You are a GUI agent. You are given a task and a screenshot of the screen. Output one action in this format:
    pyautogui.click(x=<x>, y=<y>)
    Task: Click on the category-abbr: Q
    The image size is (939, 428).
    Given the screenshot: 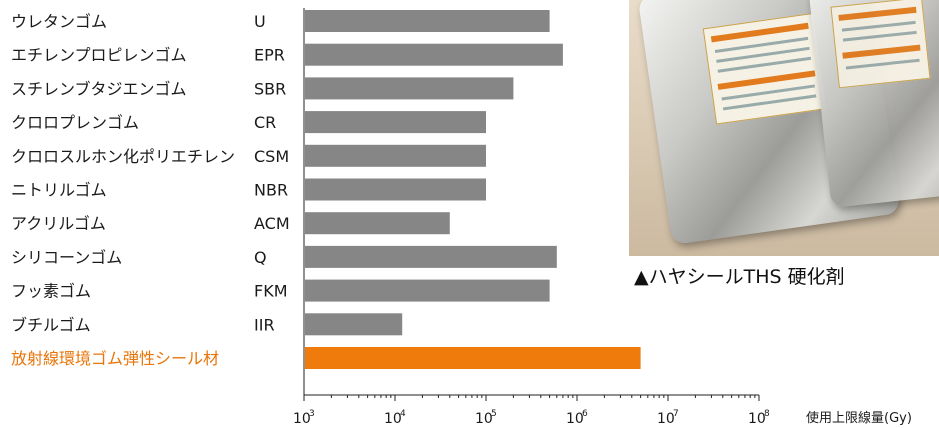 What is the action you would take?
    pyautogui.click(x=260, y=257)
    